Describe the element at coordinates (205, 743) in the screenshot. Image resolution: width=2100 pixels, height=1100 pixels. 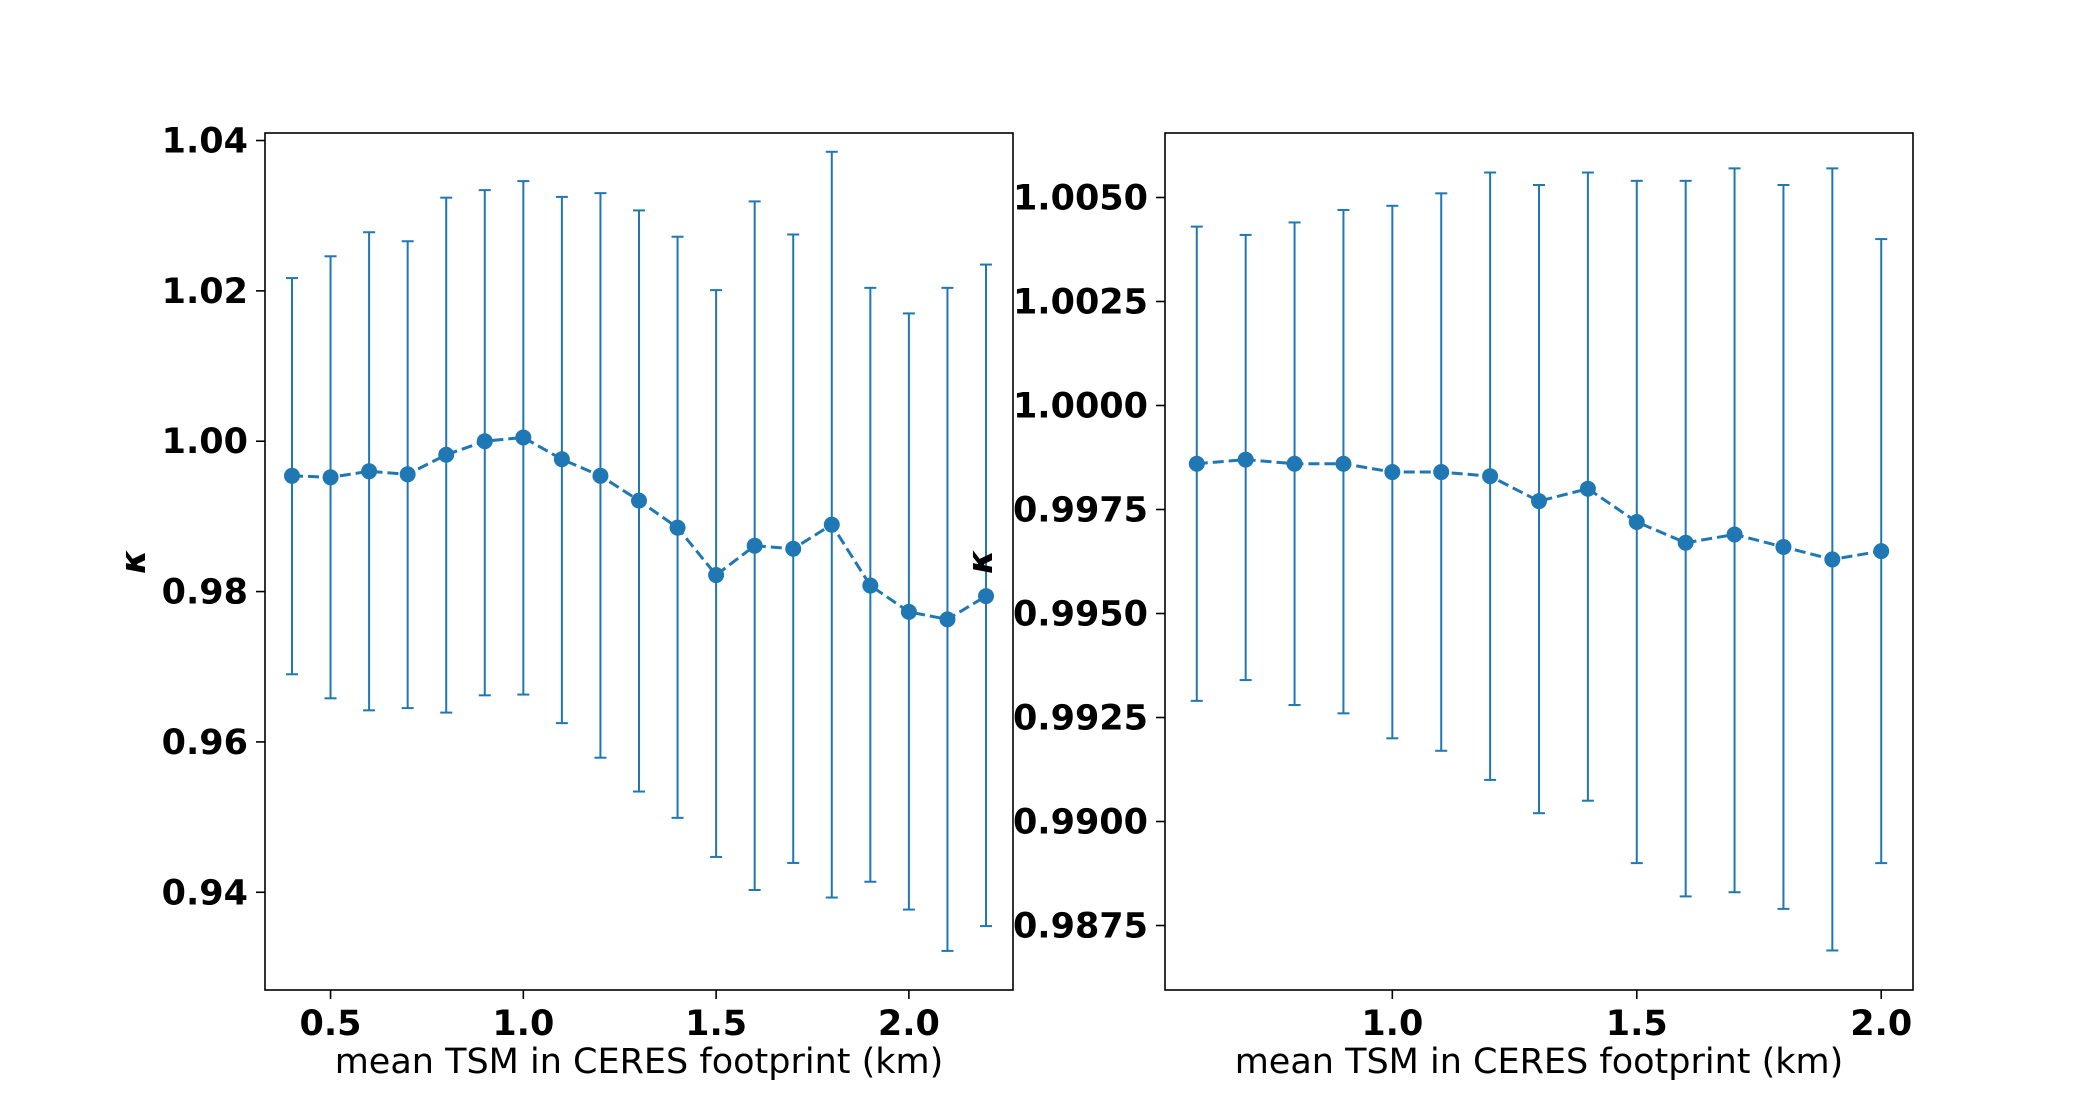
I see `left-y-tick-label: 0.96` at that location.